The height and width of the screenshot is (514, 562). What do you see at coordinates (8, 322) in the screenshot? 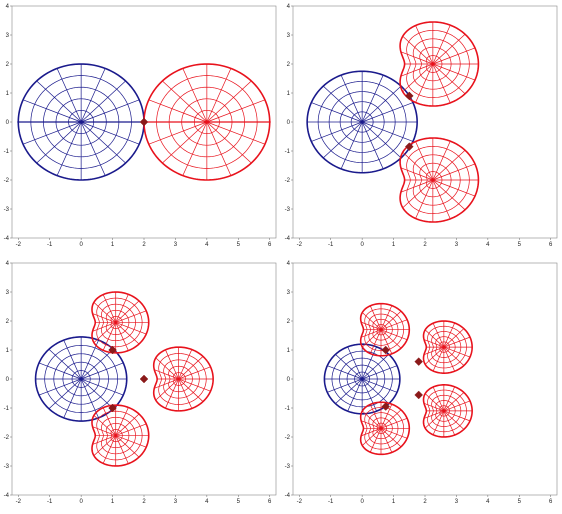
I see `y-tick-label: 2` at bounding box center [8, 322].